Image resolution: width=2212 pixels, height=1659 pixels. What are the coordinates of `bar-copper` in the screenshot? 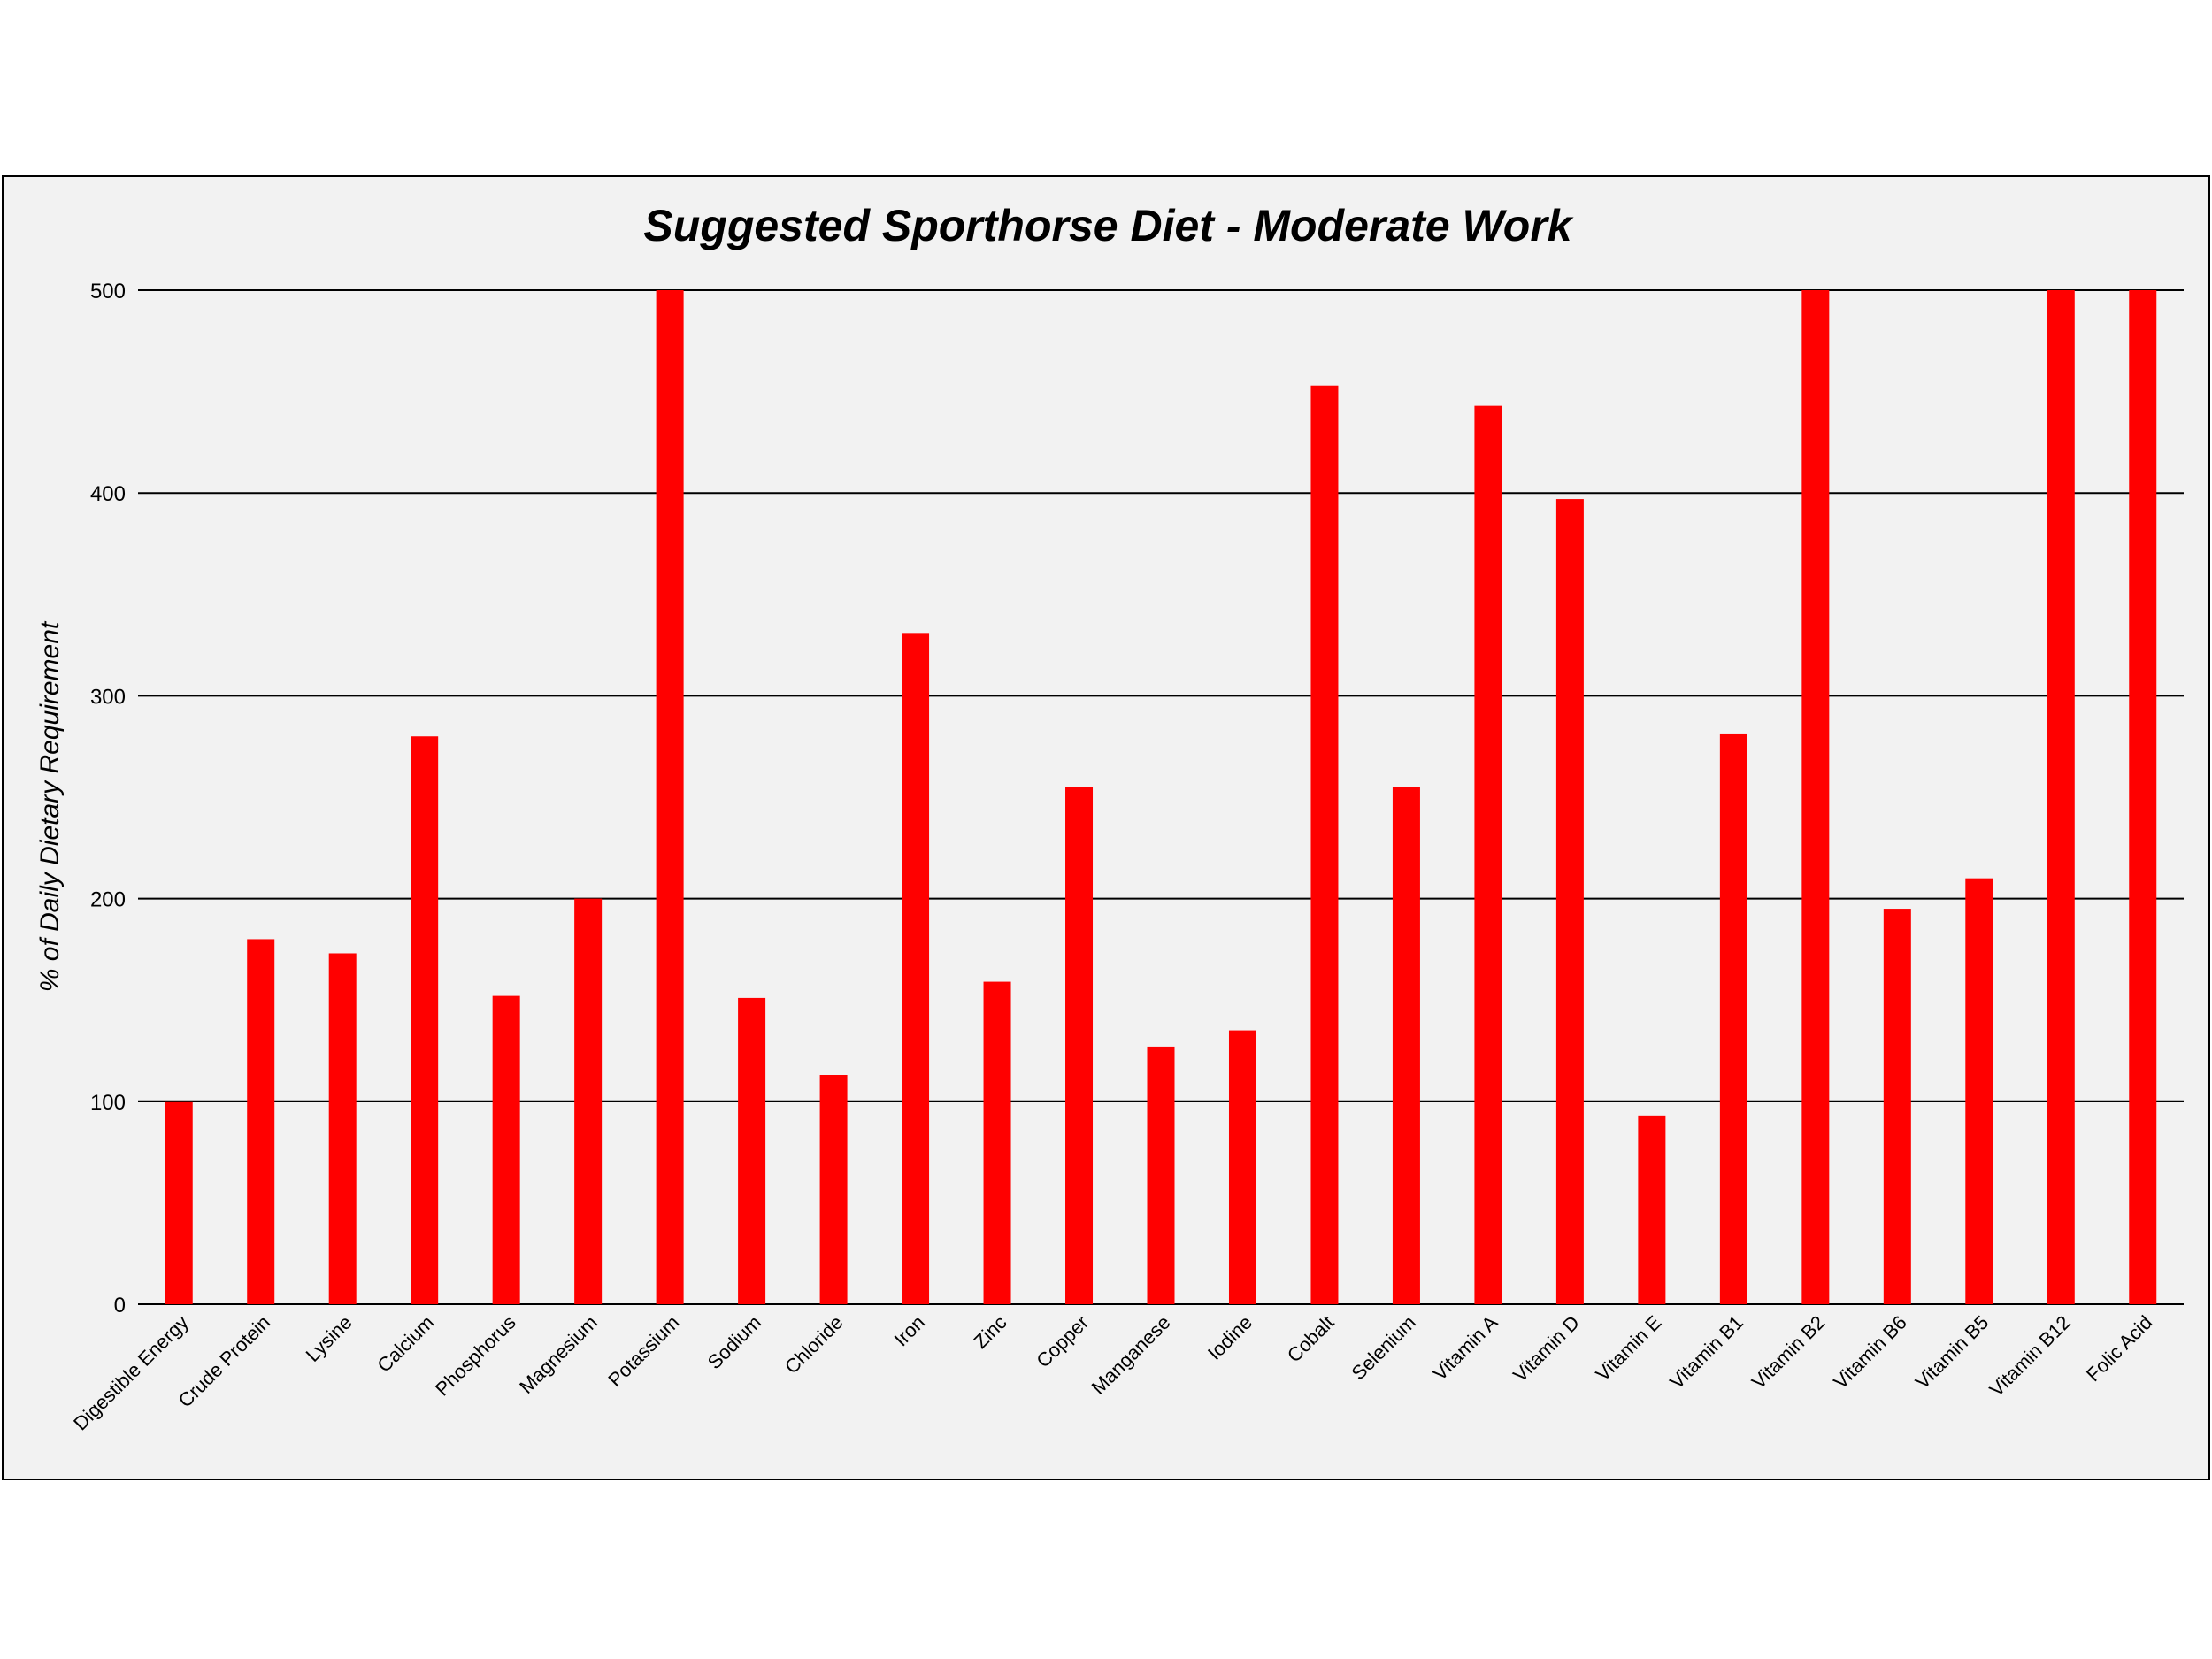 It's located at (1080, 1045).